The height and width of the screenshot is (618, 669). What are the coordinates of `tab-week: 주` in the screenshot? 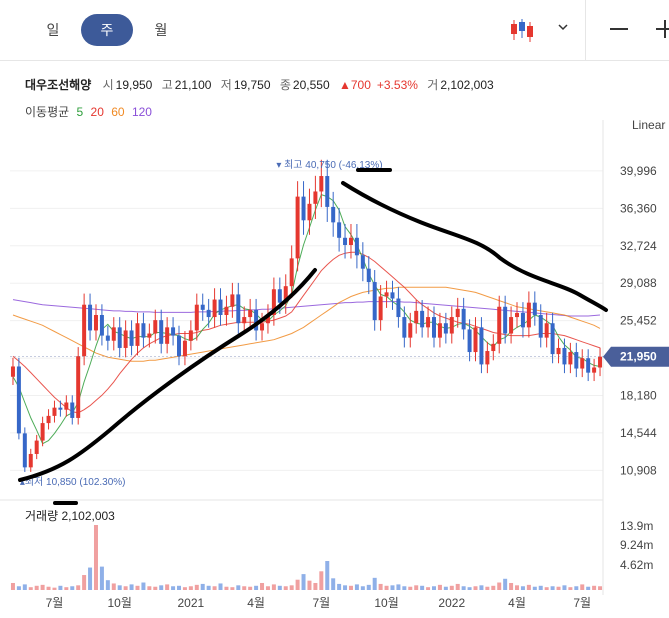 It's located at (107, 30).